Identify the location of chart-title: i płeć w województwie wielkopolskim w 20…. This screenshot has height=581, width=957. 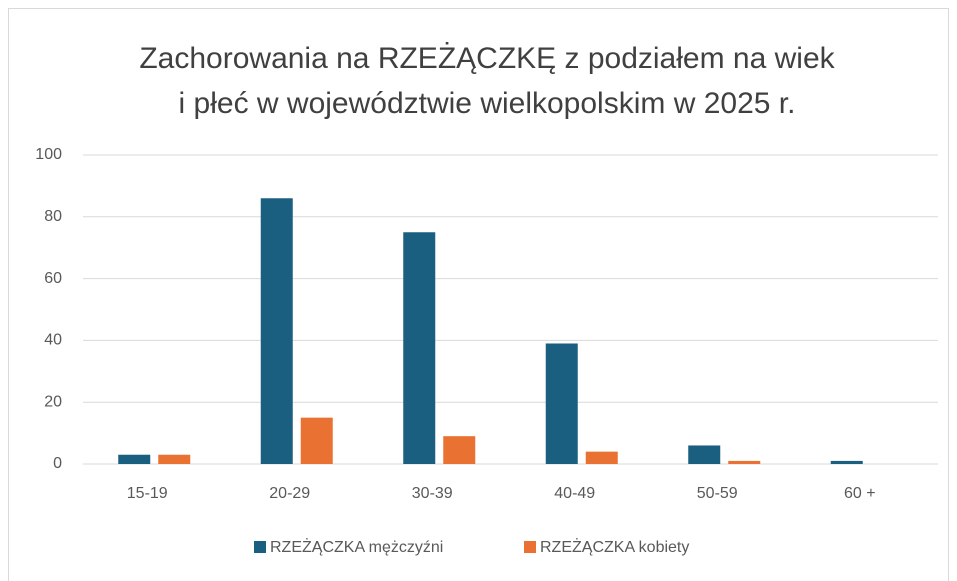
(487, 103).